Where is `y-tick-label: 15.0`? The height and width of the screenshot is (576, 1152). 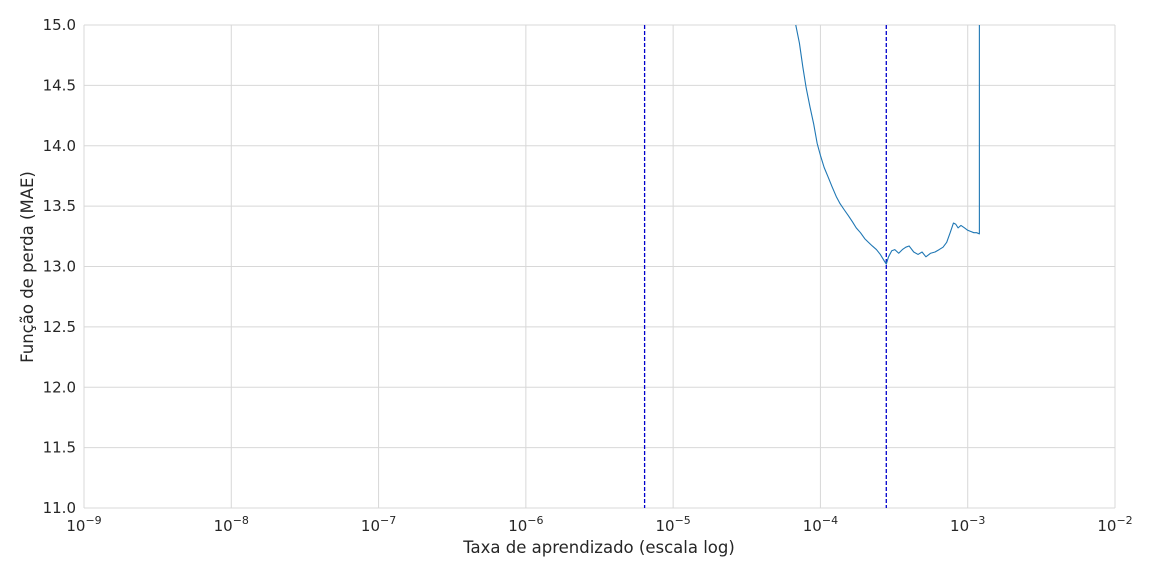 y-tick-label: 15.0 is located at coordinates (59, 25).